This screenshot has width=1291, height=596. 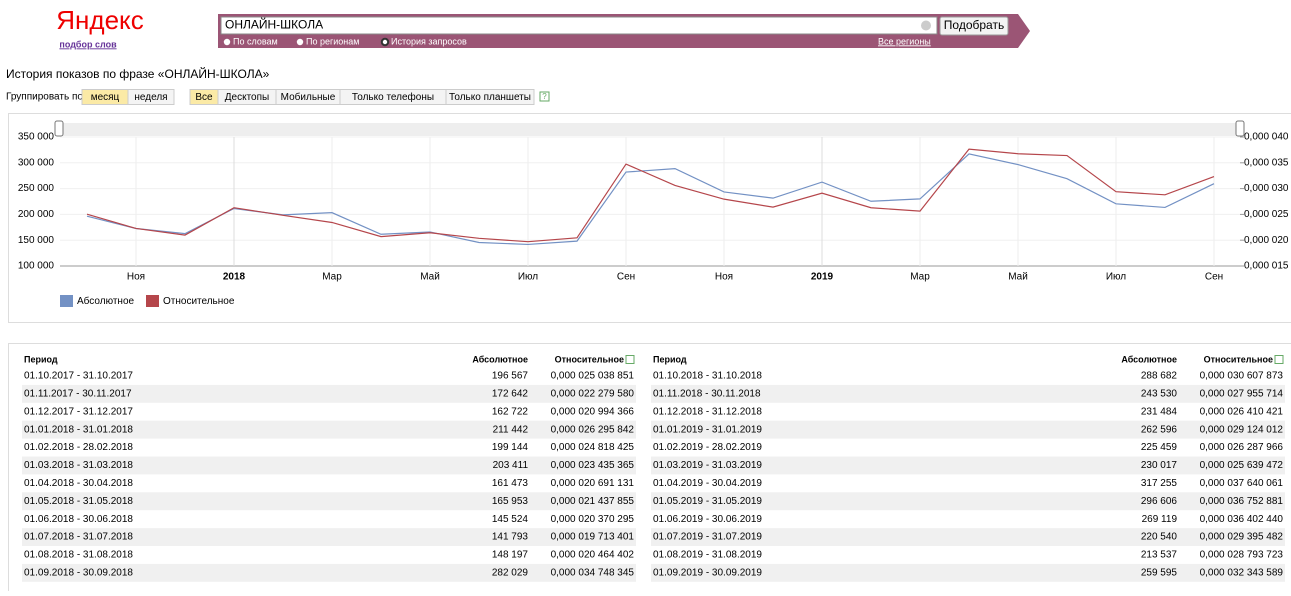 I want to click on y-tick-label: 250 000, so click(x=36, y=188).